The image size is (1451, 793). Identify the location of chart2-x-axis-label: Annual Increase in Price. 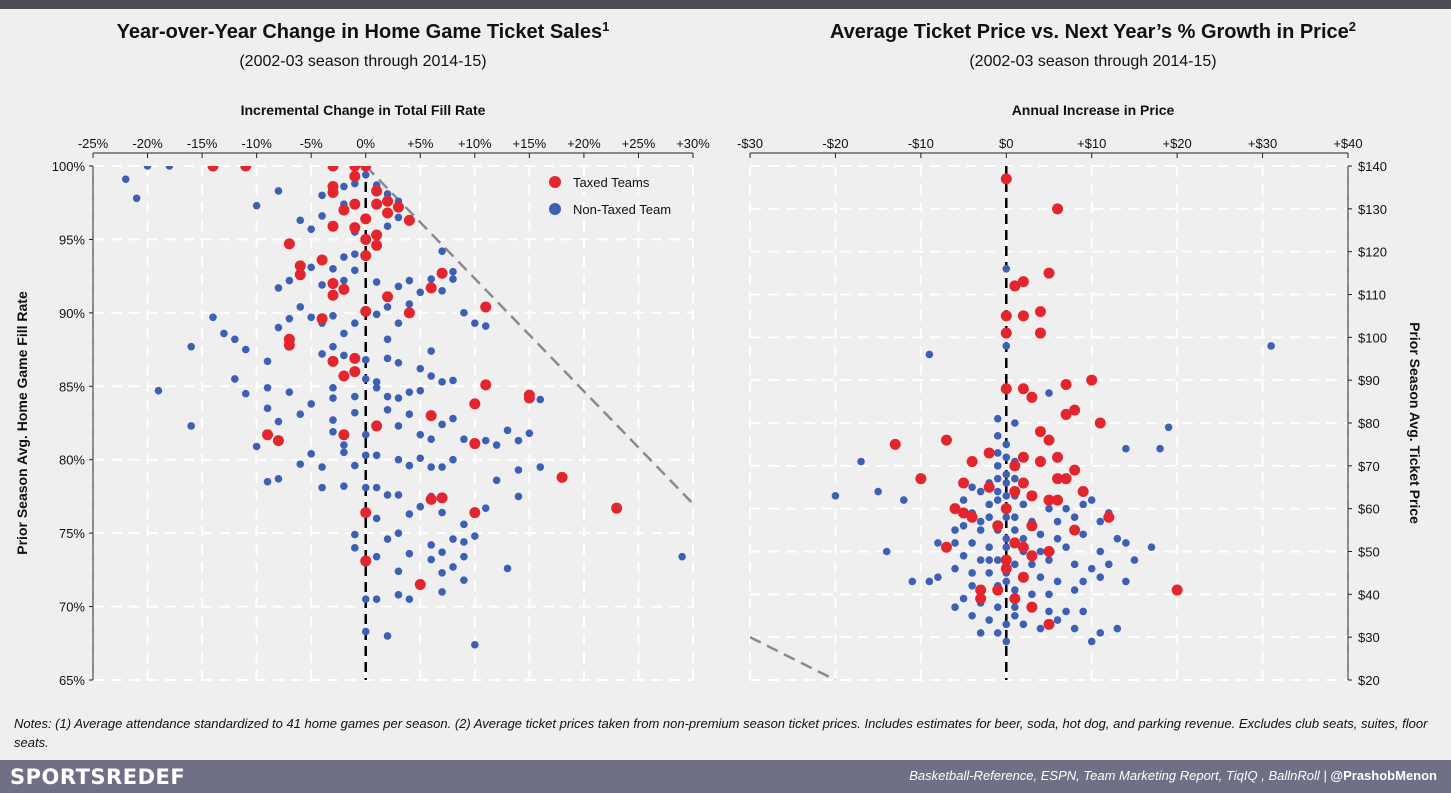
(1093, 110).